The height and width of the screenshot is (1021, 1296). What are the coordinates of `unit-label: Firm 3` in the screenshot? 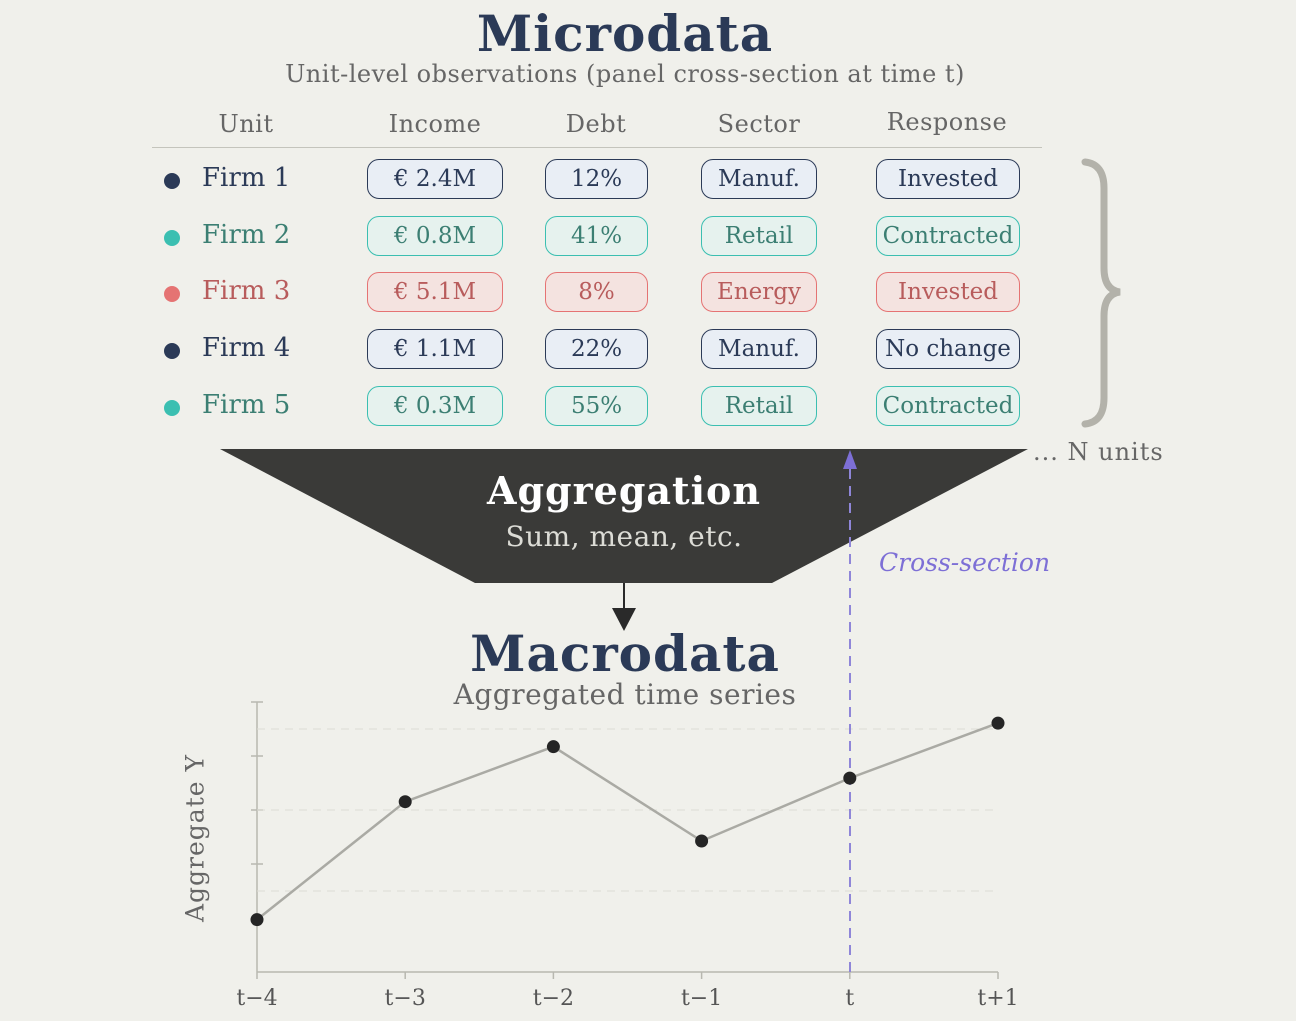 It's located at (246, 291).